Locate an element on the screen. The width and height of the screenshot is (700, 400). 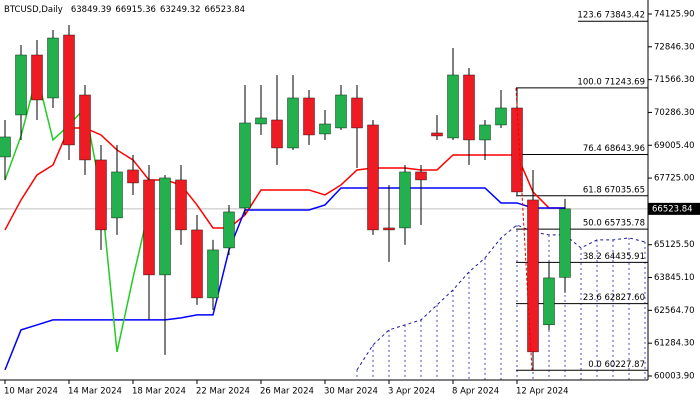
y-tick-label: 67725.00 is located at coordinates (674, 179).